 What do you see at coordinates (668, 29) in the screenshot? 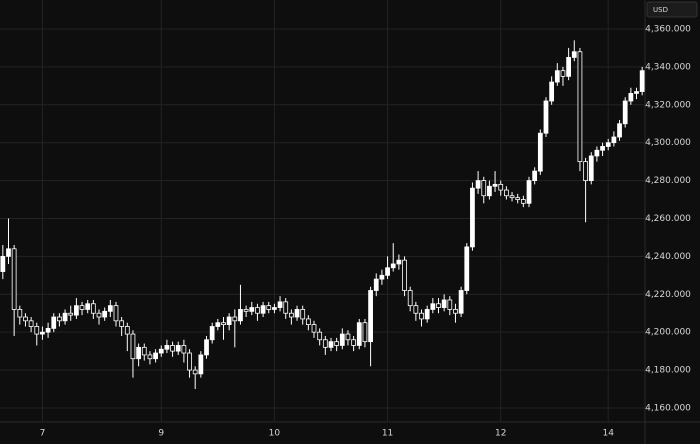
I see `y-tick-label: 4,360.000` at bounding box center [668, 29].